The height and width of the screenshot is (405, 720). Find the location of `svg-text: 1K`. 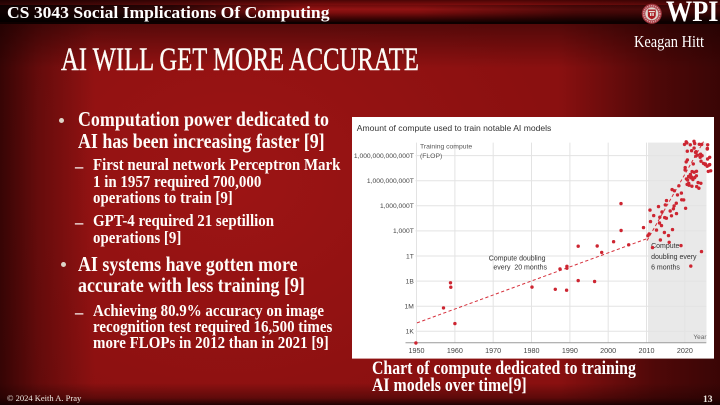

svg-text: 1K is located at coordinates (409, 332).